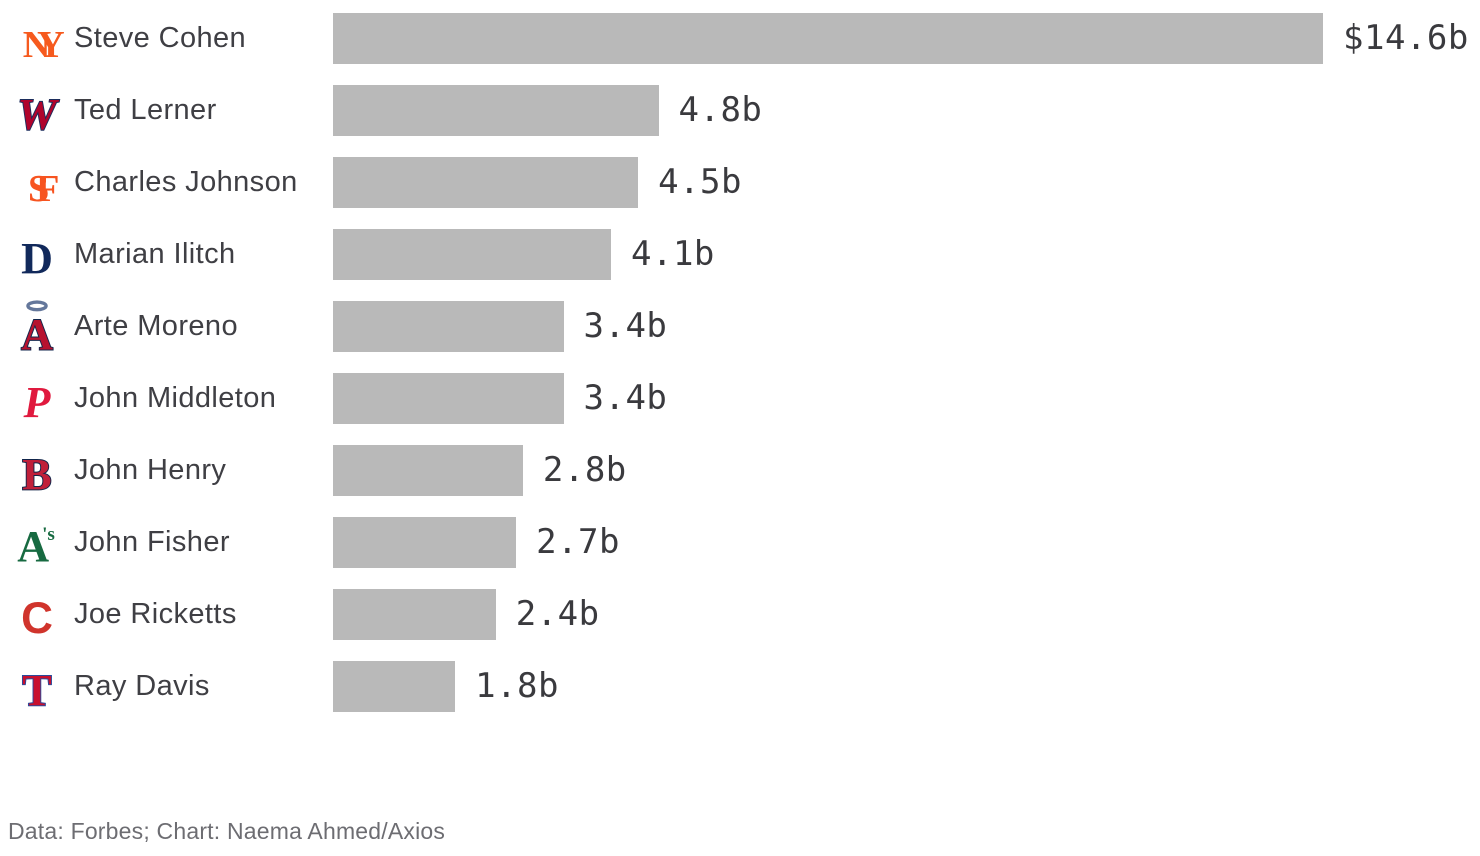  Describe the element at coordinates (155, 613) in the screenshot. I see `owner-name: Joe Ricketts` at that location.